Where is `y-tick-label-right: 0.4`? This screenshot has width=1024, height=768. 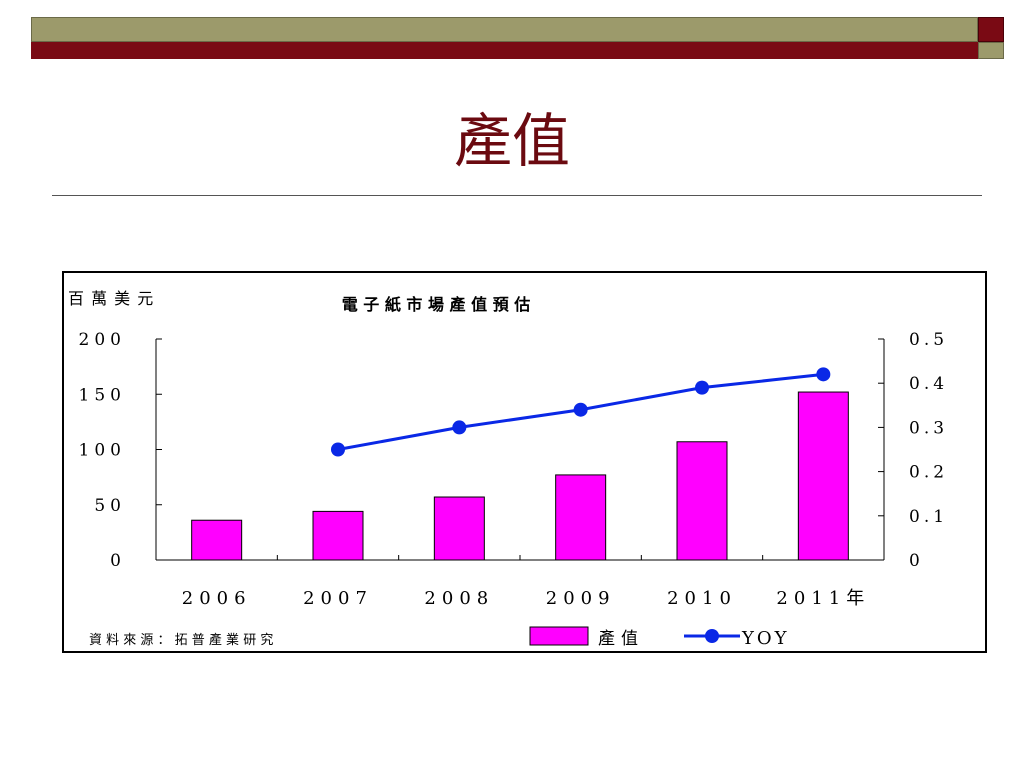
y-tick-label-right: 0.4 is located at coordinates (928, 384).